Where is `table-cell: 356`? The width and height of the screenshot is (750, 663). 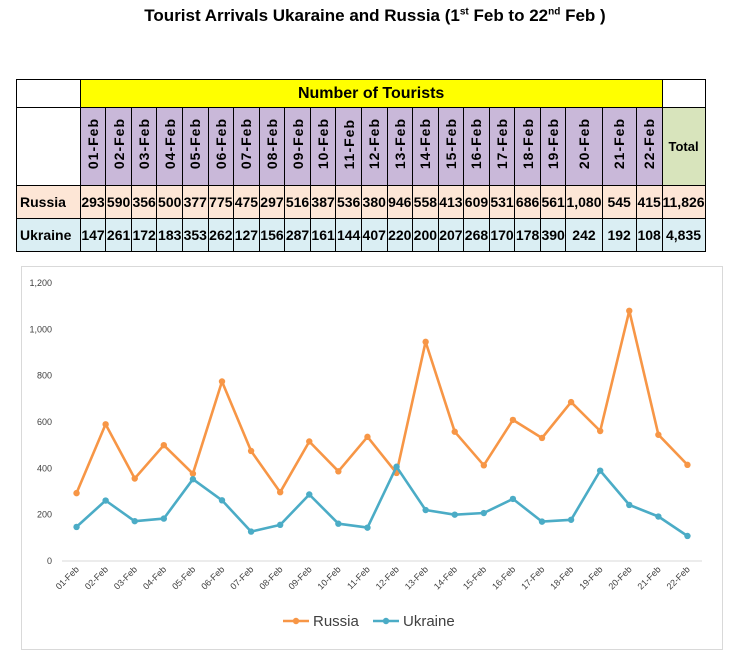 table-cell: 356 is located at coordinates (144, 202).